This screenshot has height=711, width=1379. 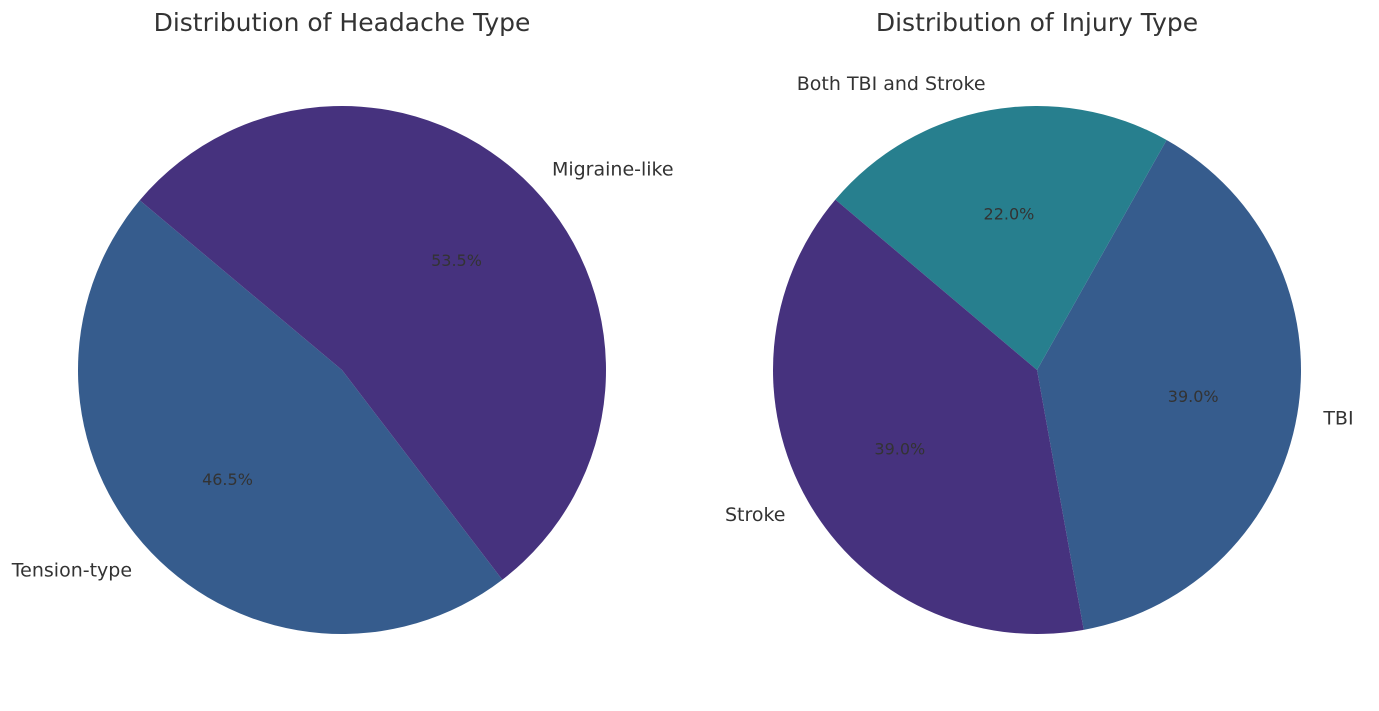 I want to click on percent-label-both-tbi-and-stroke: 22.0%, so click(x=1009, y=214).